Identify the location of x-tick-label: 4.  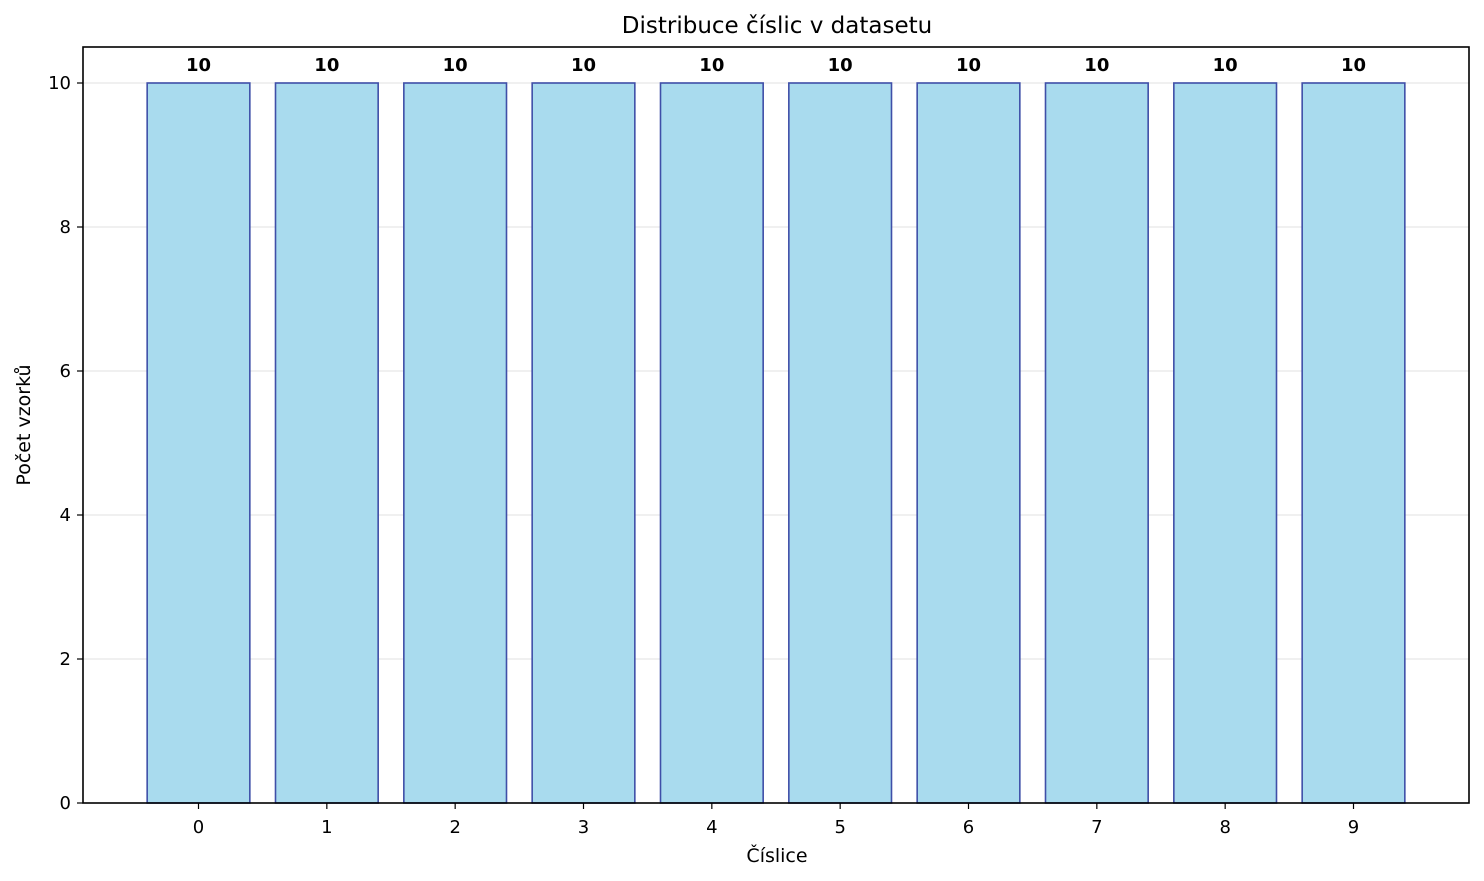
(711, 827).